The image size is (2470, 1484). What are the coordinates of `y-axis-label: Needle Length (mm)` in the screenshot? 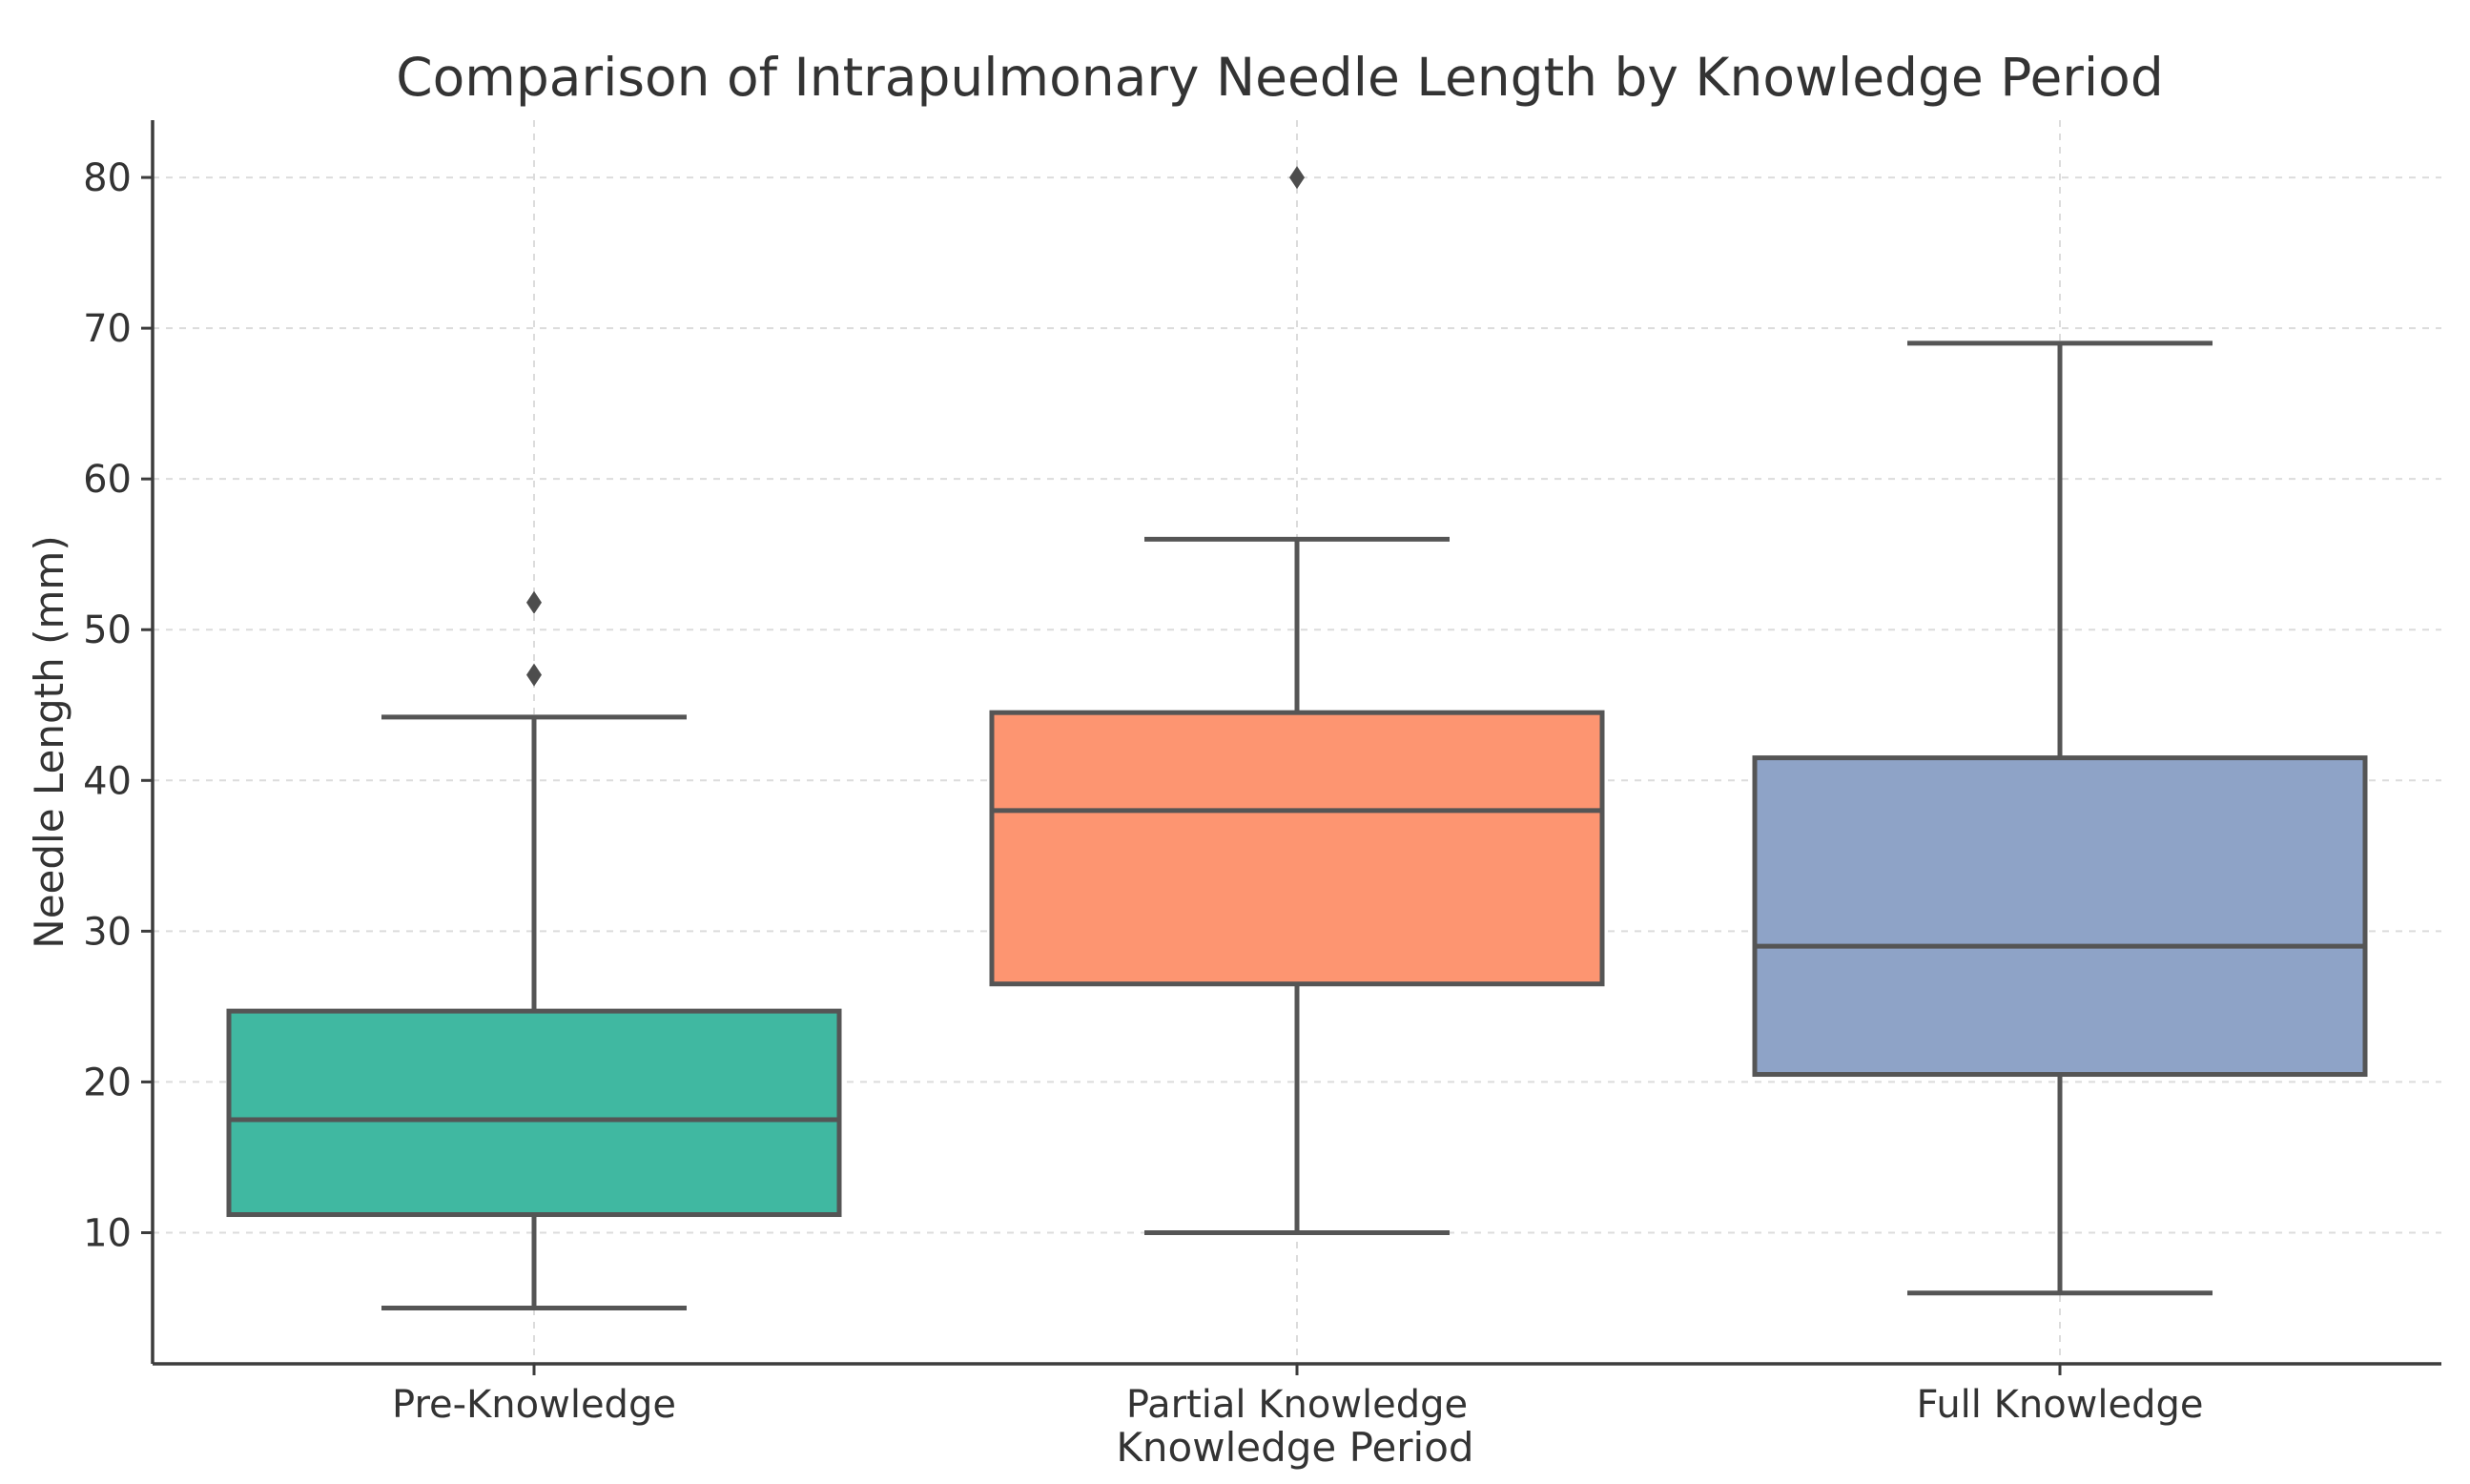 It's located at (49, 741).